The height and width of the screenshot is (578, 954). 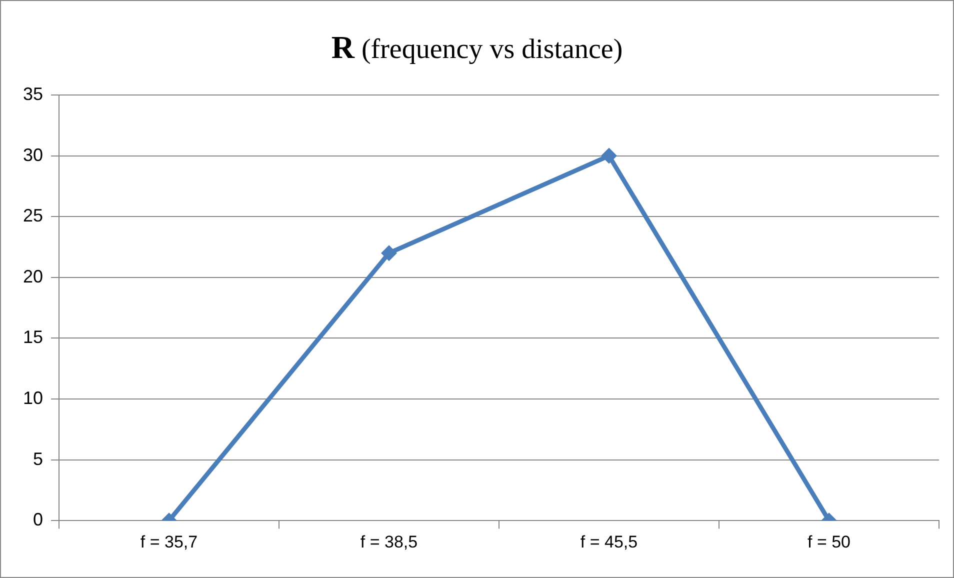 What do you see at coordinates (38, 520) in the screenshot?
I see `y-tick-label: 0` at bounding box center [38, 520].